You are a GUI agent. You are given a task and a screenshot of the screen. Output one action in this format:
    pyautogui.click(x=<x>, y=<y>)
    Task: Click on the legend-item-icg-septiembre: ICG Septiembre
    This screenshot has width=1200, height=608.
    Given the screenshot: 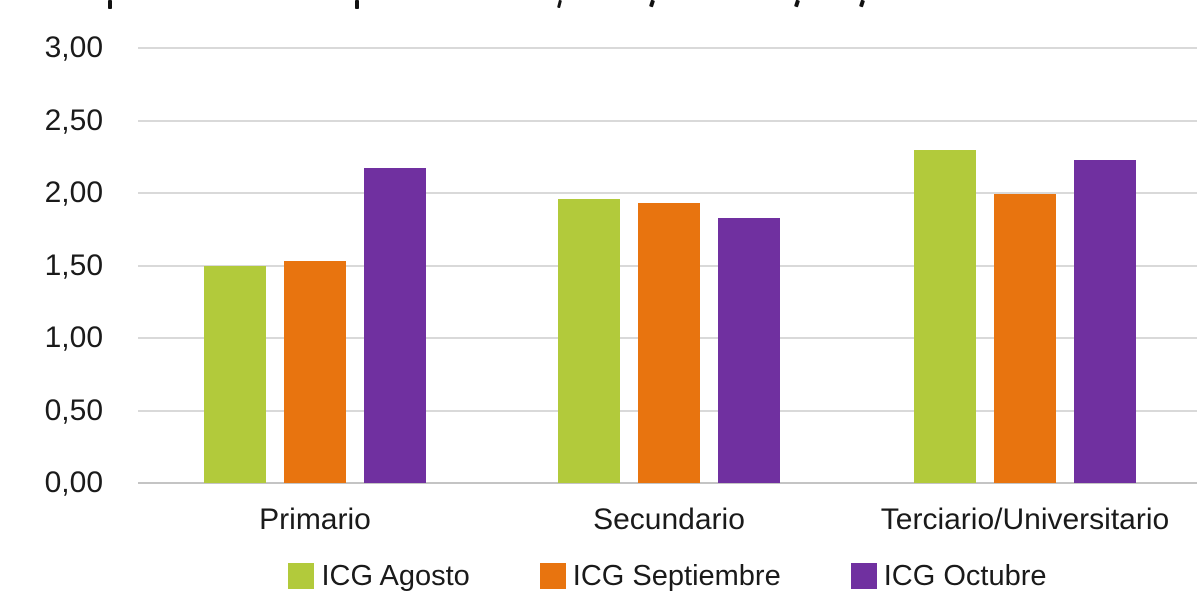 What is the action you would take?
    pyautogui.click(x=660, y=576)
    